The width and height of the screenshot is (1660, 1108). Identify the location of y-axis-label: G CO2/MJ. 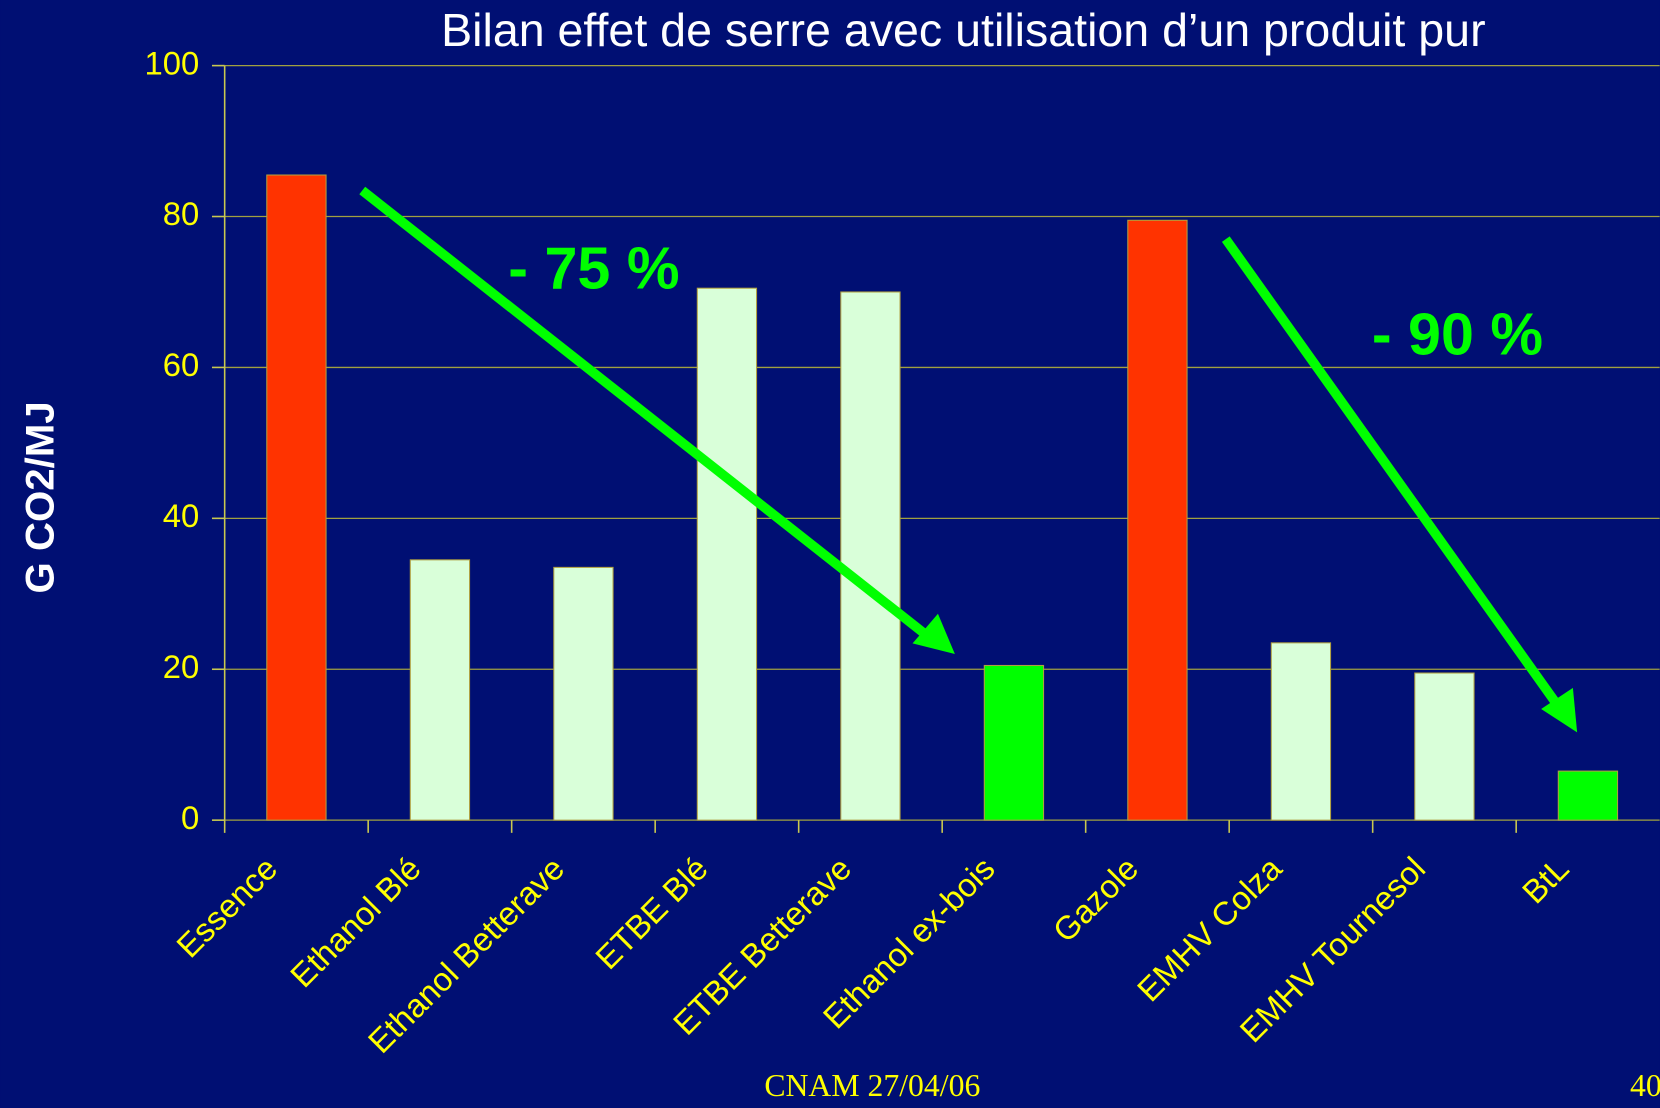
(39, 497).